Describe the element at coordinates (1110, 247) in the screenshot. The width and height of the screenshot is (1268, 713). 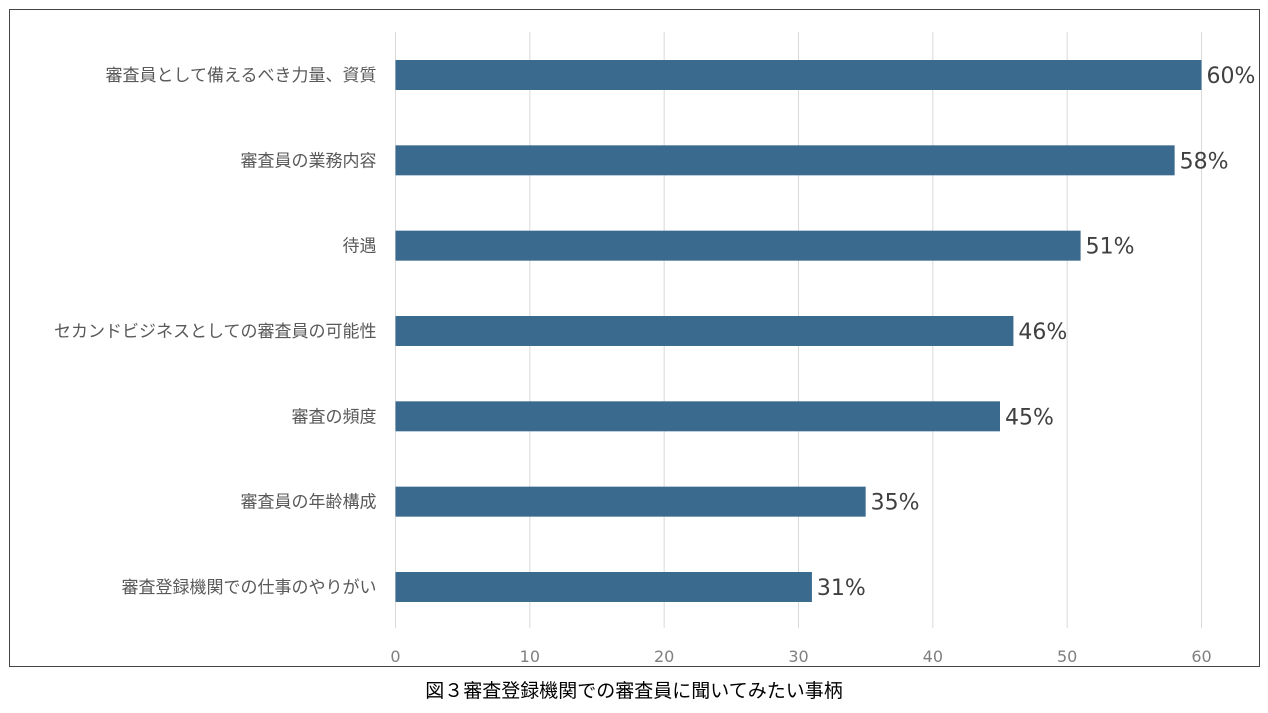
I see `data-label: 51%` at that location.